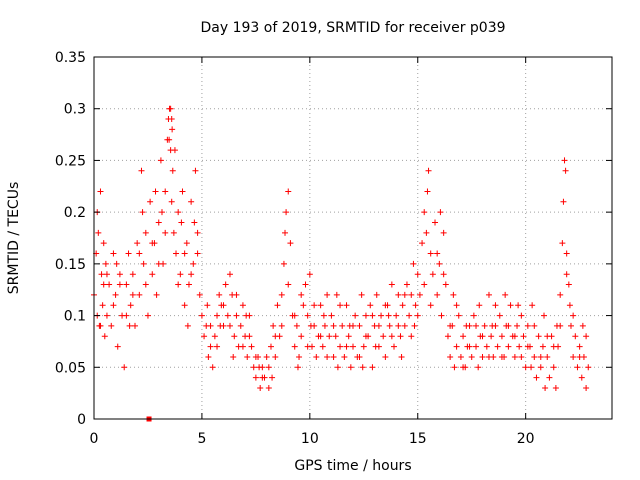  What do you see at coordinates (310, 439) in the screenshot?
I see `x-tick-label: 10` at bounding box center [310, 439].